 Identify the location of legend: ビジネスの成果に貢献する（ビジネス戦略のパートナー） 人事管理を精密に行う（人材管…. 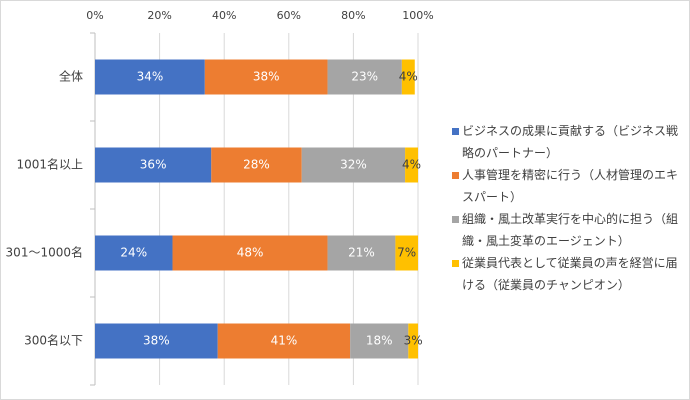
(568, 208).